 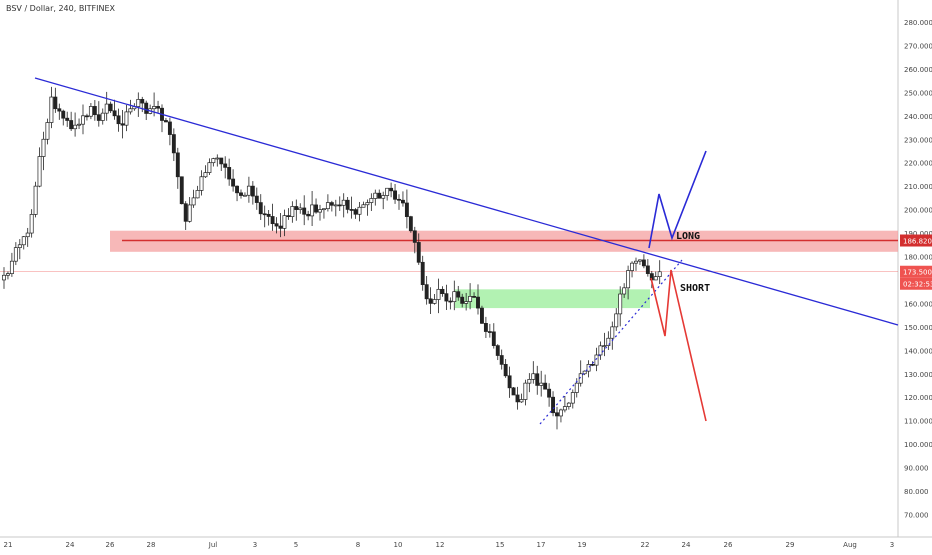 I want to click on long-label: LONG, so click(x=688, y=236).